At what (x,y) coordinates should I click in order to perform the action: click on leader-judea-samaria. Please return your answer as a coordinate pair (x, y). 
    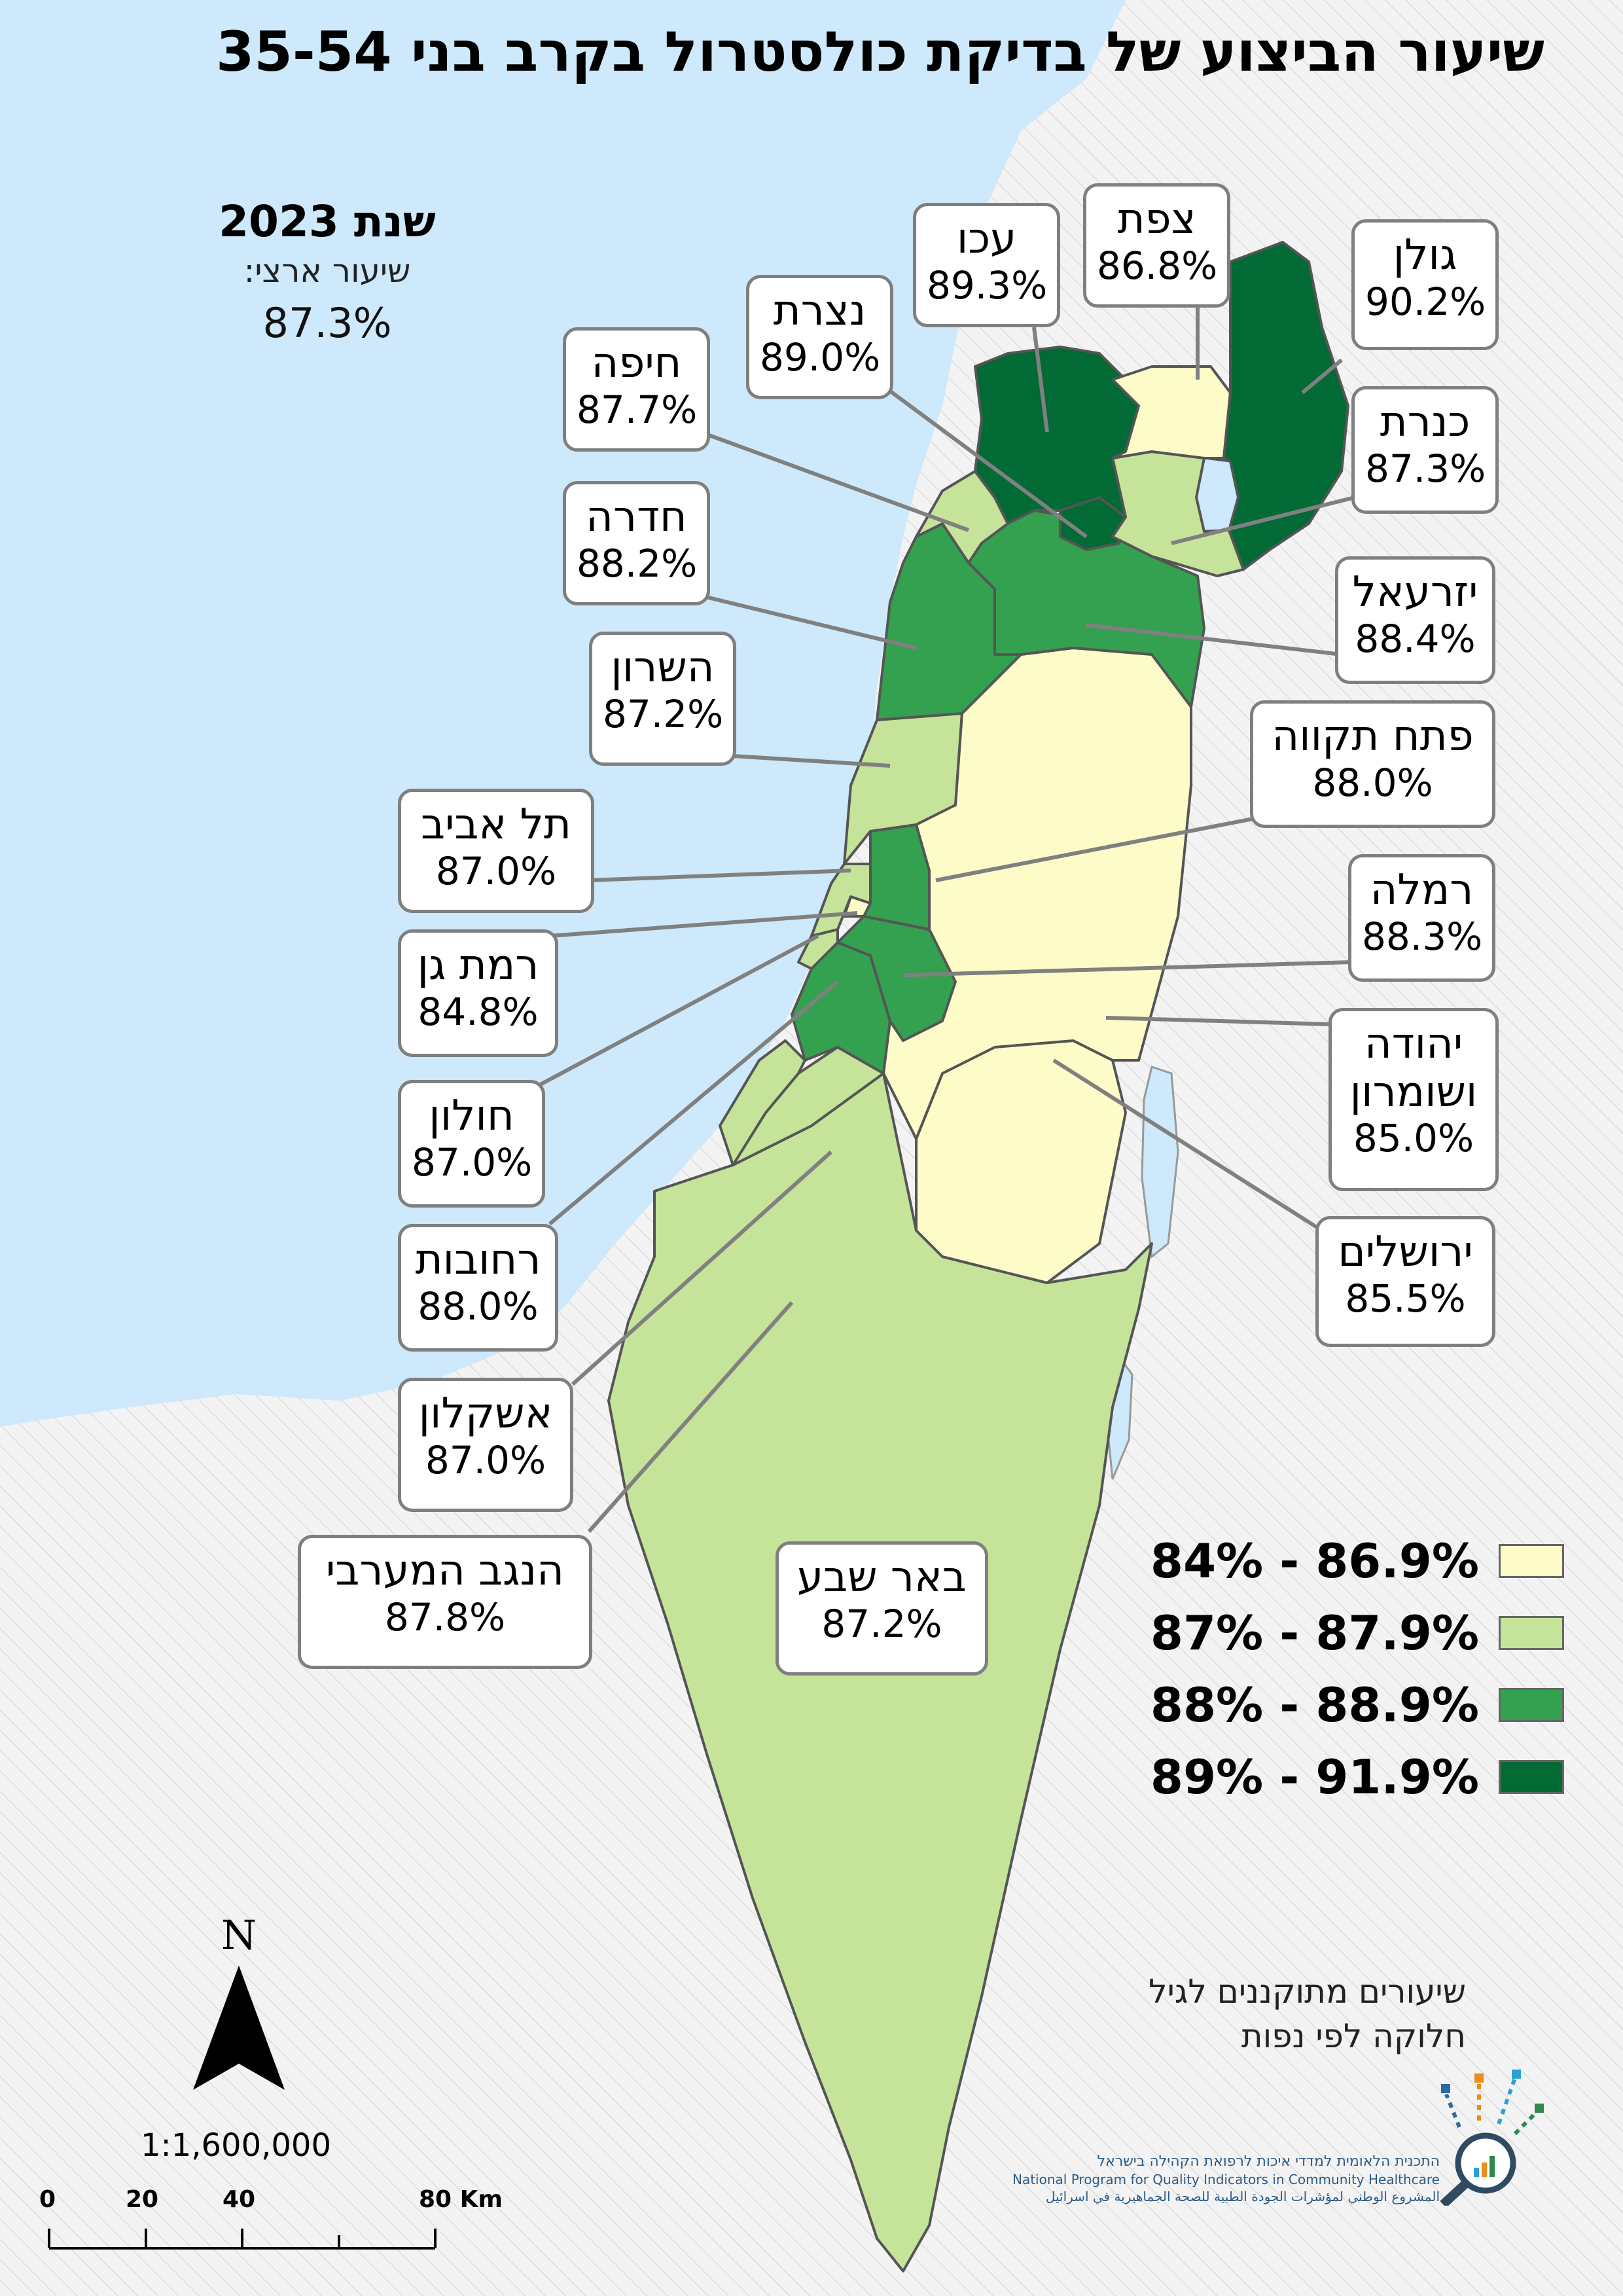
    Looking at the image, I should click on (1218, 1021).